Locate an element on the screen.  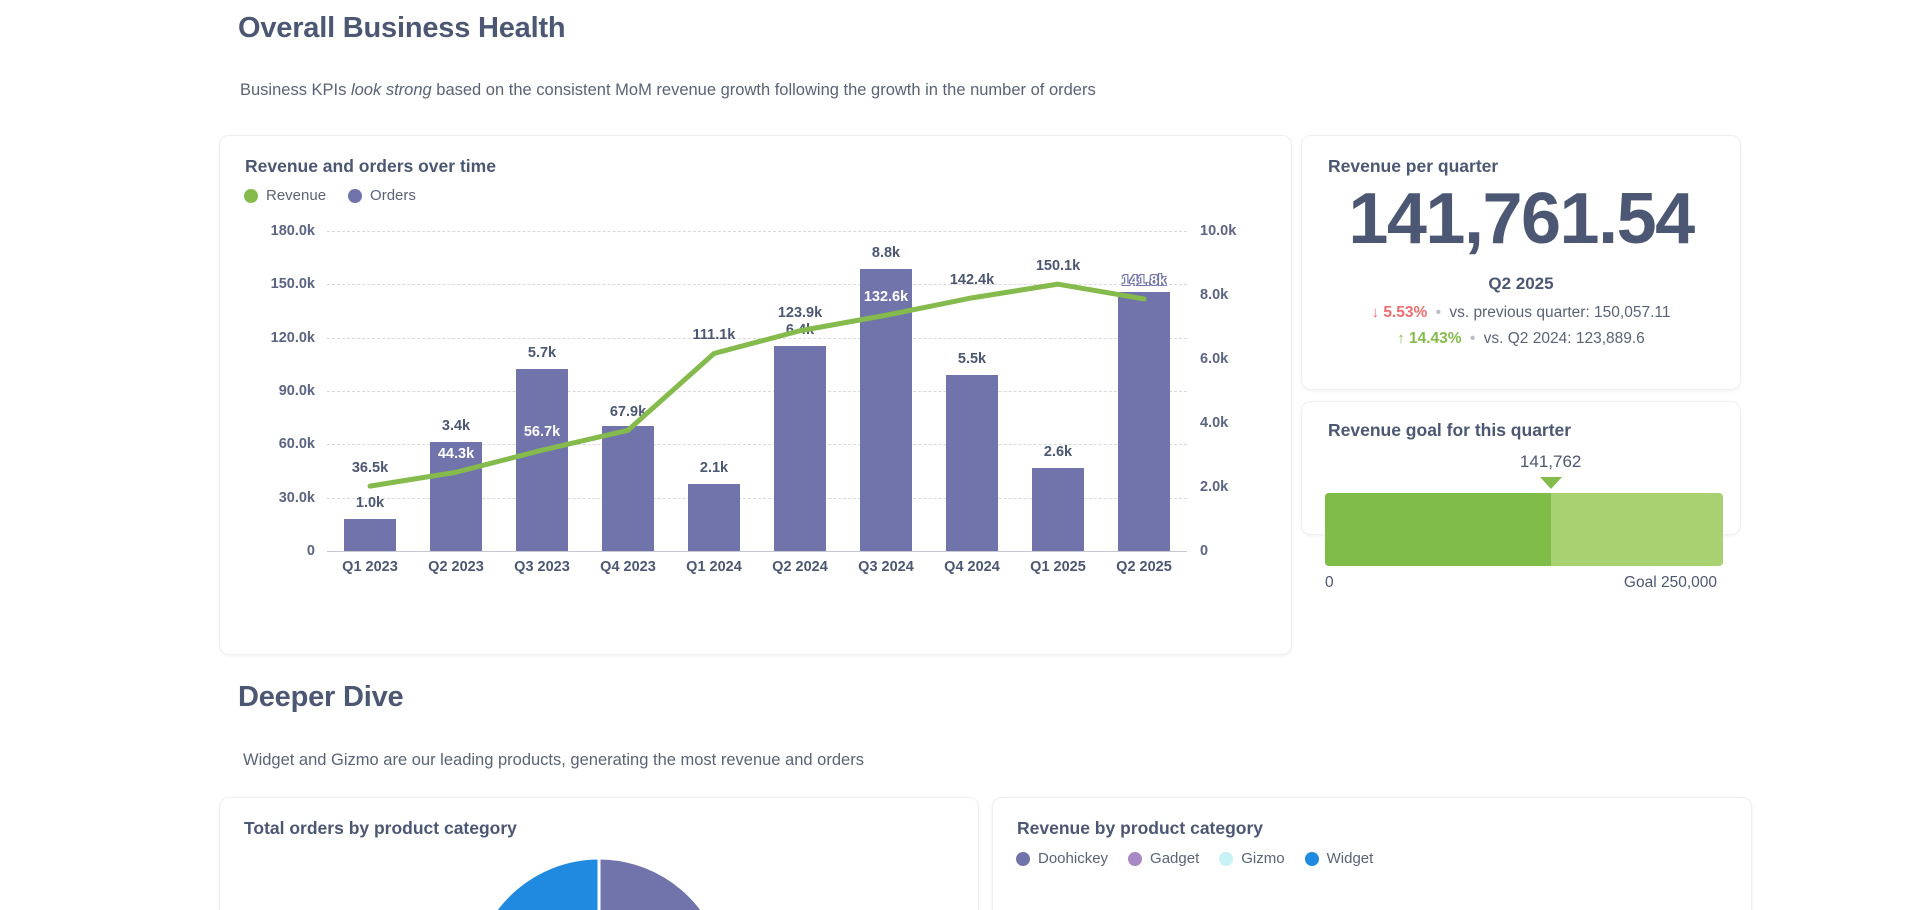
y-axis-right-tick: 4.0k is located at coordinates (1214, 423).